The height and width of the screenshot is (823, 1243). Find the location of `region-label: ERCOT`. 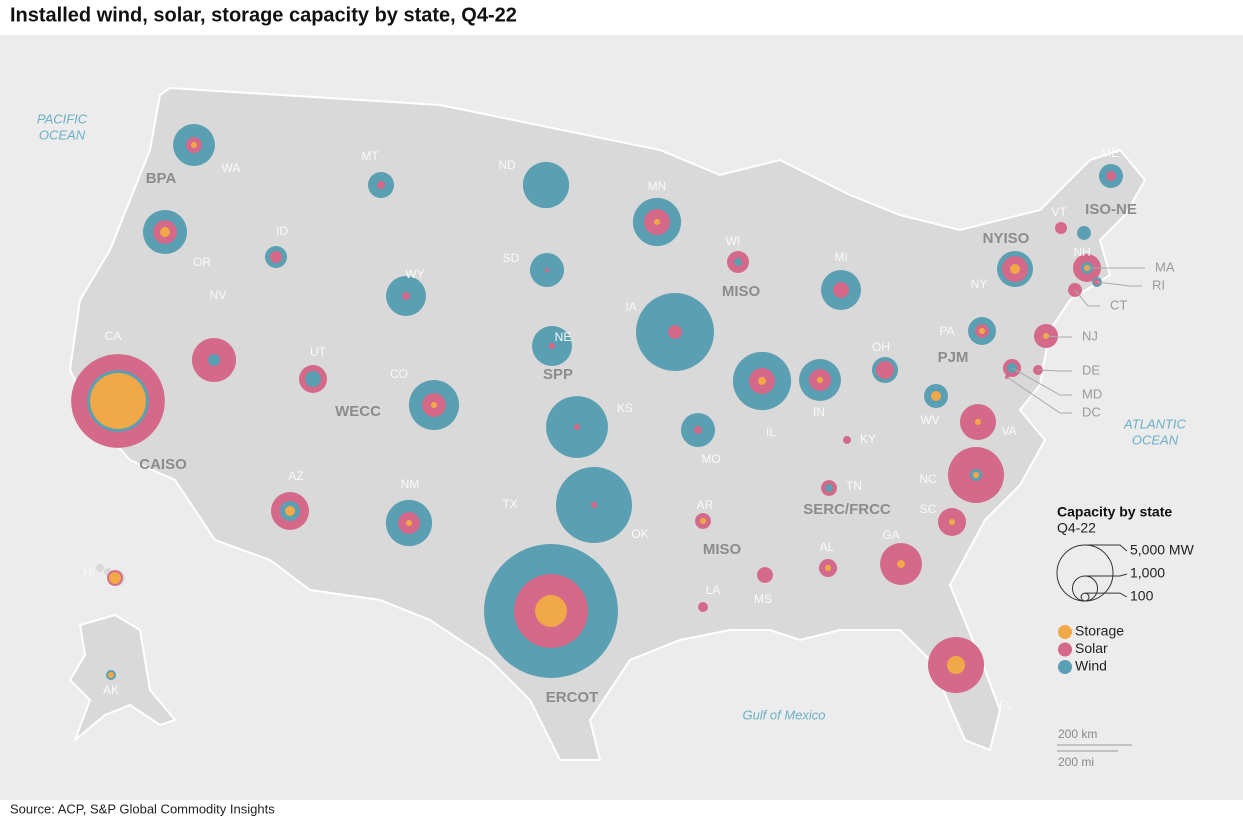

region-label: ERCOT is located at coordinates (572, 697).